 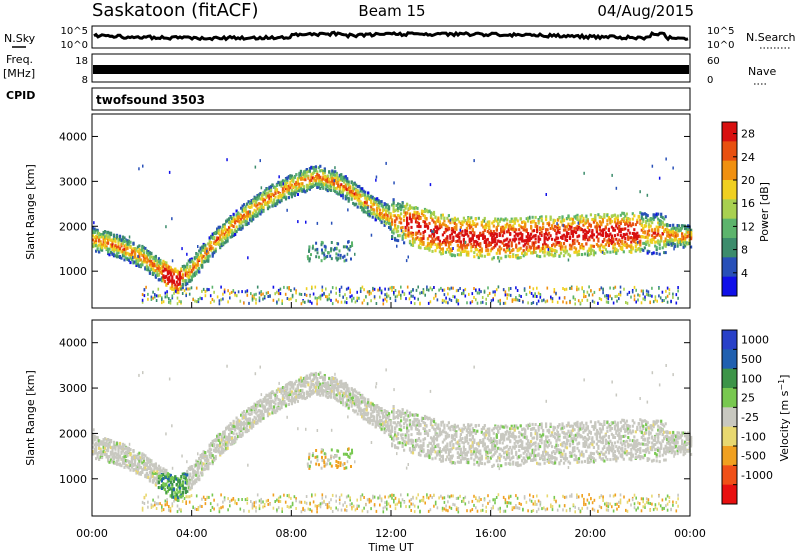 I want to click on nsky-label: N.Sky, so click(x=20, y=38).